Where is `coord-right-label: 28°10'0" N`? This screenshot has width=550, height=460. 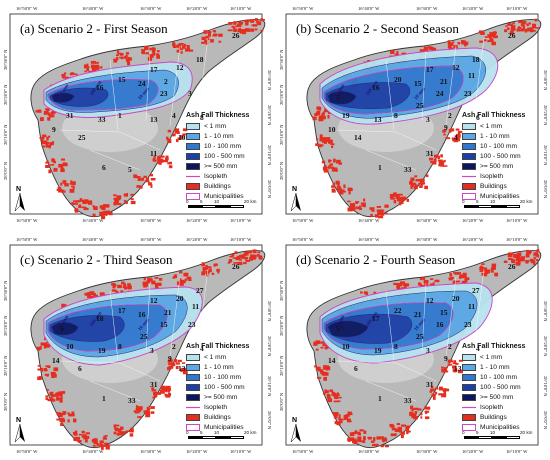
coord-right-label: 28°10'0" N is located at coordinates (545, 155).